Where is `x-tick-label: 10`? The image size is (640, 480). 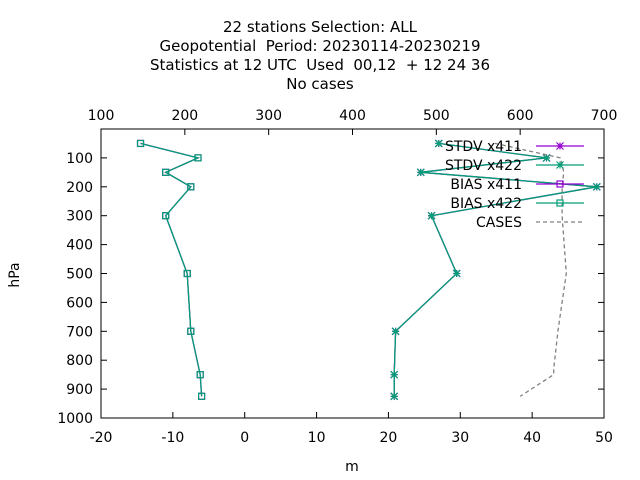
x-tick-label: 10 is located at coordinates (317, 438).